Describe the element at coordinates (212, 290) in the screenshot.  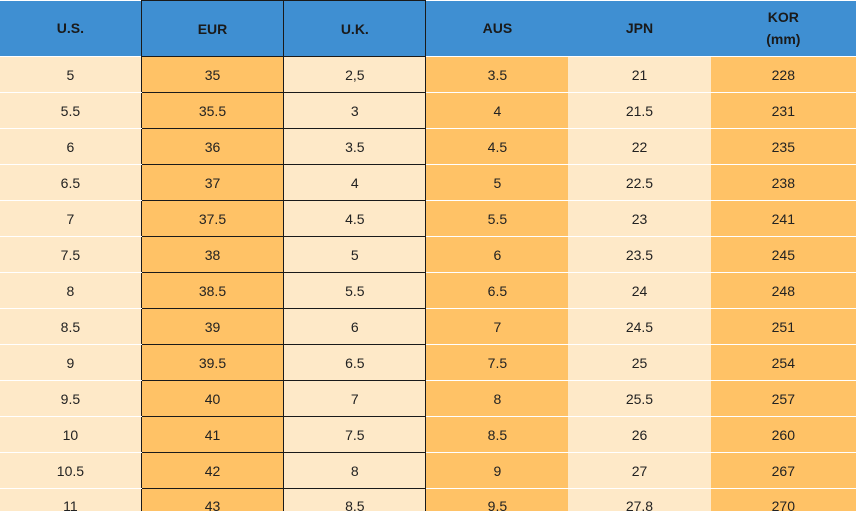
I see `table-cell: 38.5` at that location.